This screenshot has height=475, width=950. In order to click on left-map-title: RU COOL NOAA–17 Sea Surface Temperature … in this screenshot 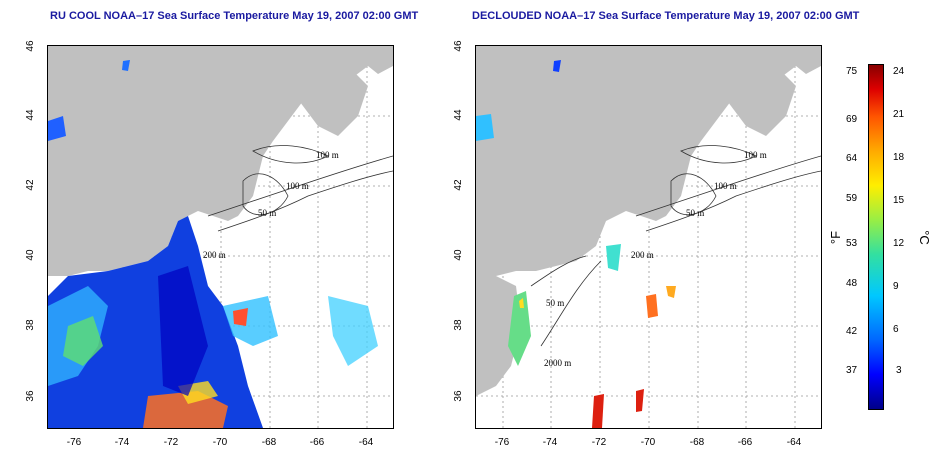, I will do `click(234, 16)`.